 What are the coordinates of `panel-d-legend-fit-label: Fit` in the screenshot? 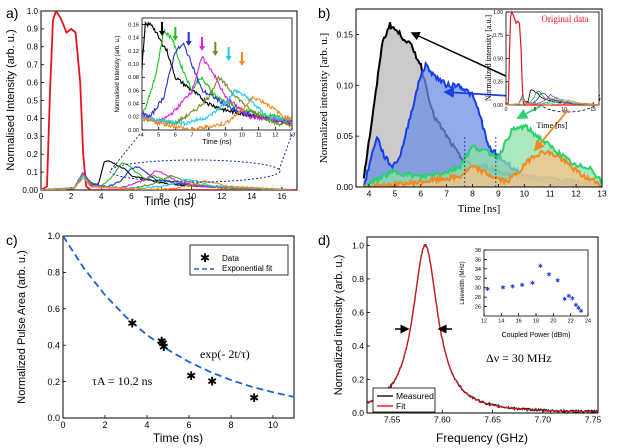 It's located at (401, 406).